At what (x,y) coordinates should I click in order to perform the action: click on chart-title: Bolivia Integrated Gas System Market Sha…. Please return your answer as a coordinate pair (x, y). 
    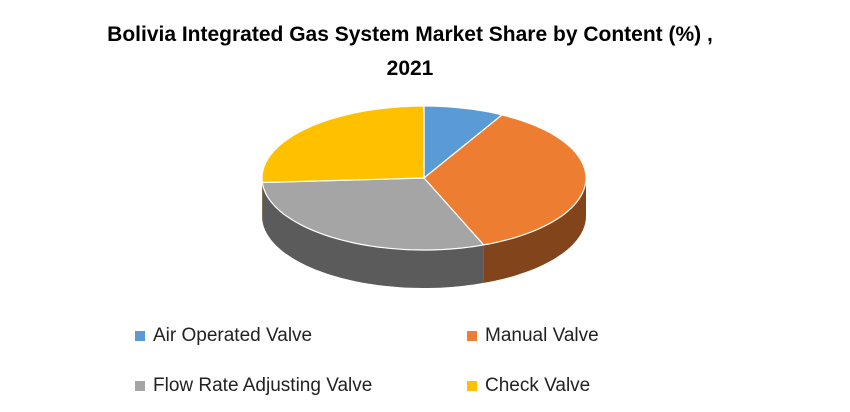
    Looking at the image, I should click on (410, 51).